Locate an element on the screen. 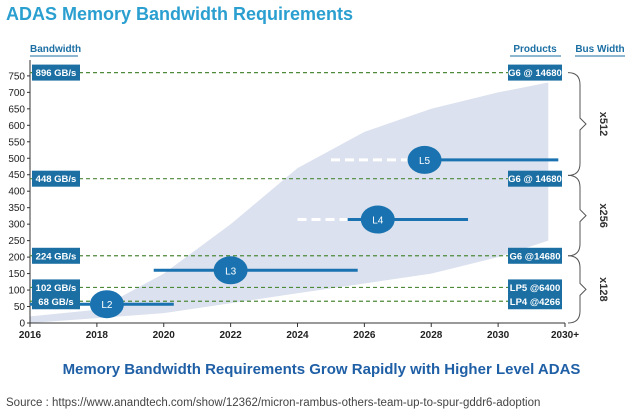  product-label: G6 @14680 is located at coordinates (535, 256).